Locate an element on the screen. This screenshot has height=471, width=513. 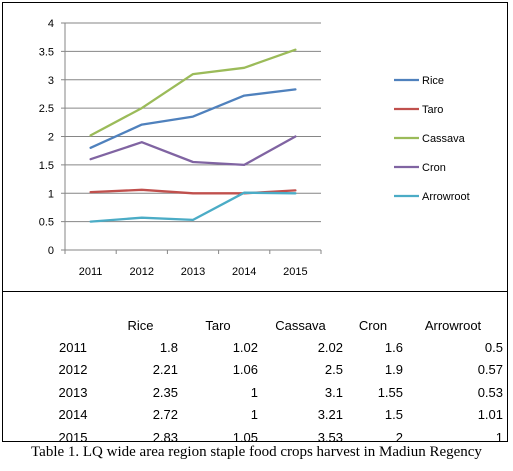
table-cell: 1.5 is located at coordinates (393, 415).